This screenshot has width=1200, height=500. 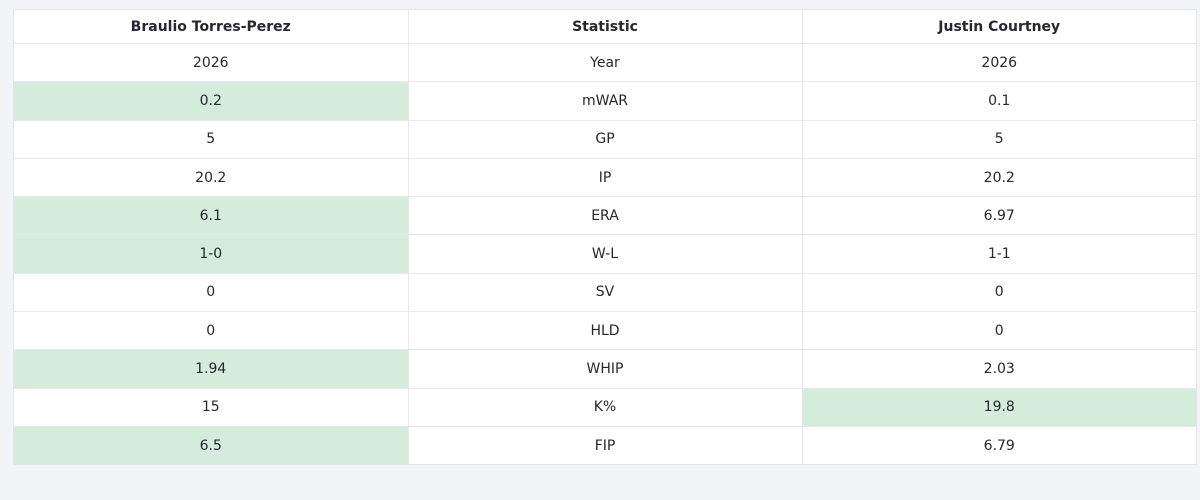 I want to click on column-header: Braulio Torres-Perez, so click(x=211, y=27).